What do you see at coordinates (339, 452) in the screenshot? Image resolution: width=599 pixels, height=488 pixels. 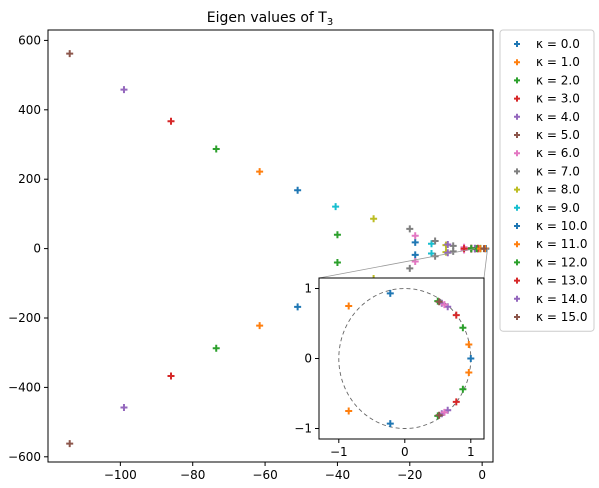 I see `inset-x-tick-label: −1` at bounding box center [339, 452].